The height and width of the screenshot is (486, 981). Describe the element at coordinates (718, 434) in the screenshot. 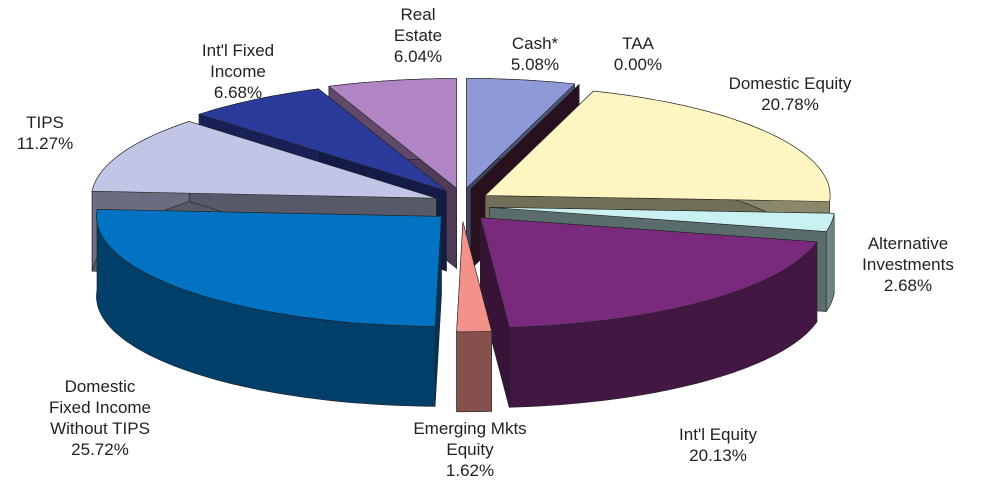

I see `category-label: Int'l Equity` at that location.